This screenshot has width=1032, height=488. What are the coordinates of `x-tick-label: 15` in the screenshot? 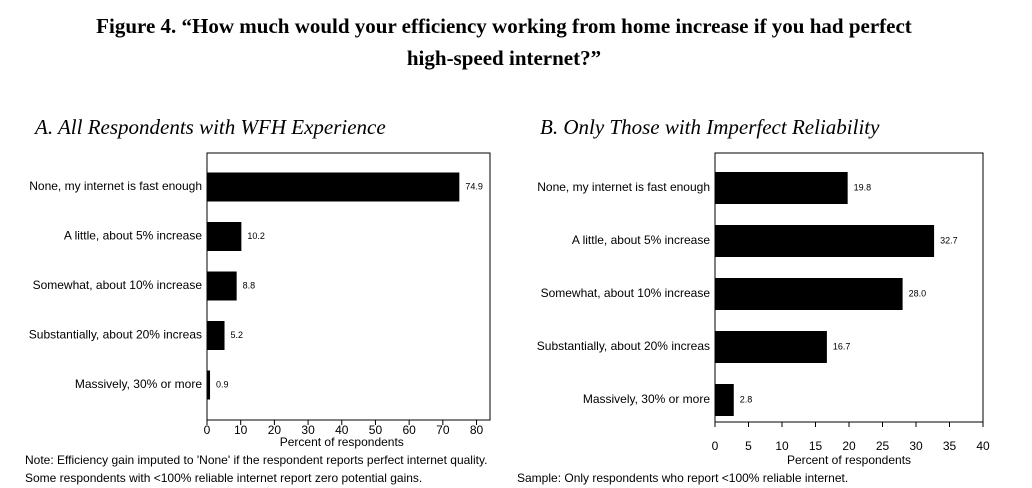 It's located at (816, 446).